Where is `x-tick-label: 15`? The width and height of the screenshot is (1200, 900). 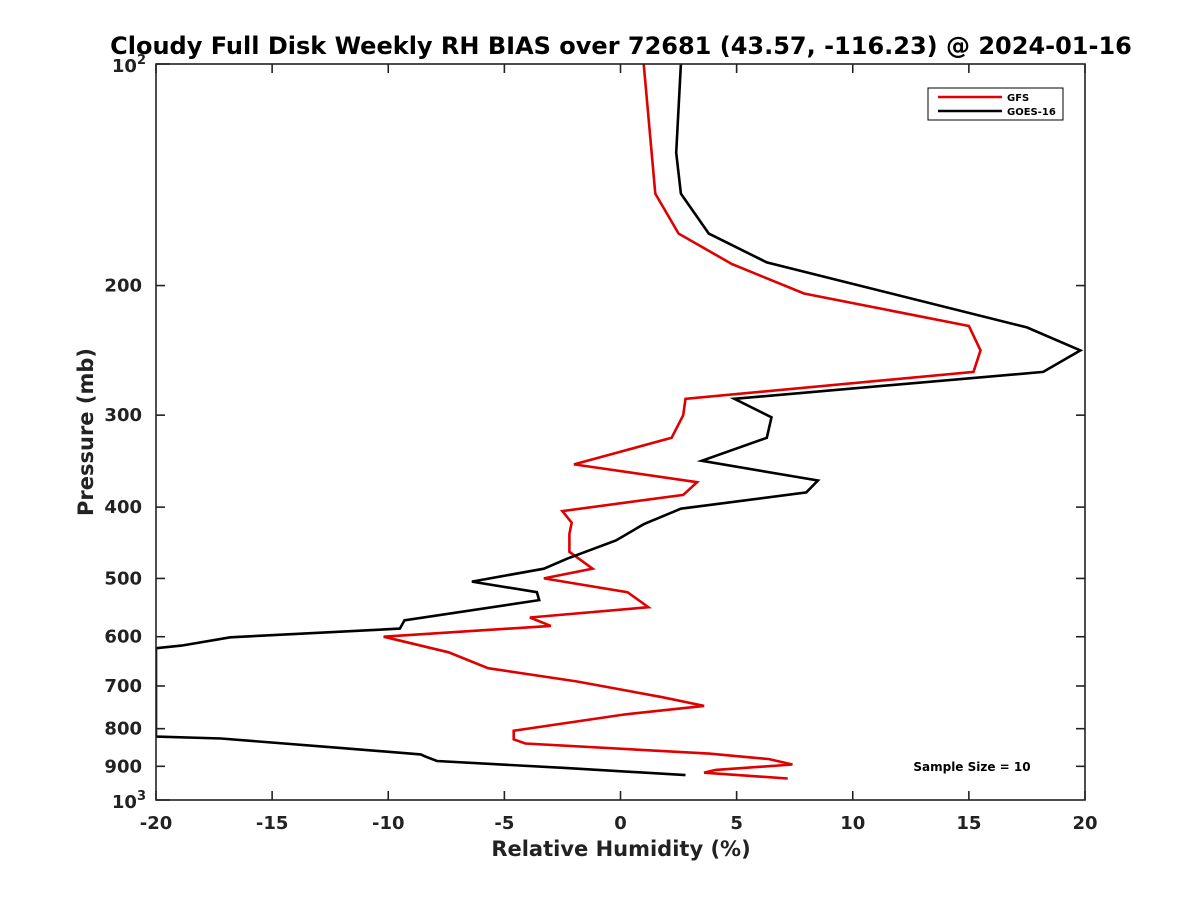
x-tick-label: 15 is located at coordinates (968, 823).